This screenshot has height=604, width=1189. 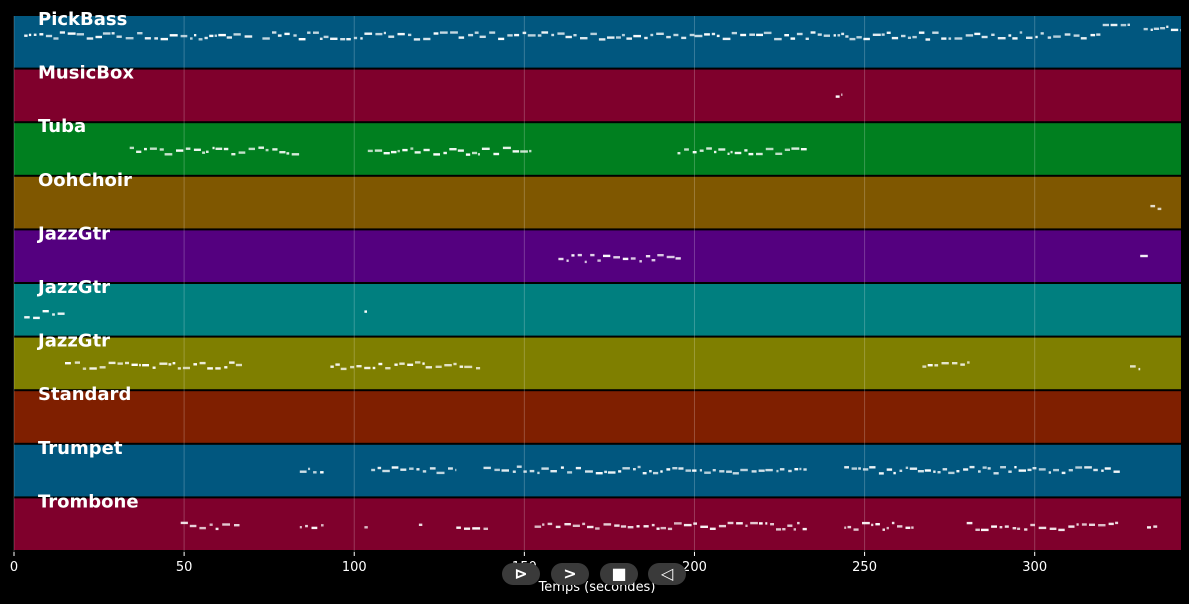 I want to click on playback-controls: ⊳ > ■ ◁, so click(x=595, y=575).